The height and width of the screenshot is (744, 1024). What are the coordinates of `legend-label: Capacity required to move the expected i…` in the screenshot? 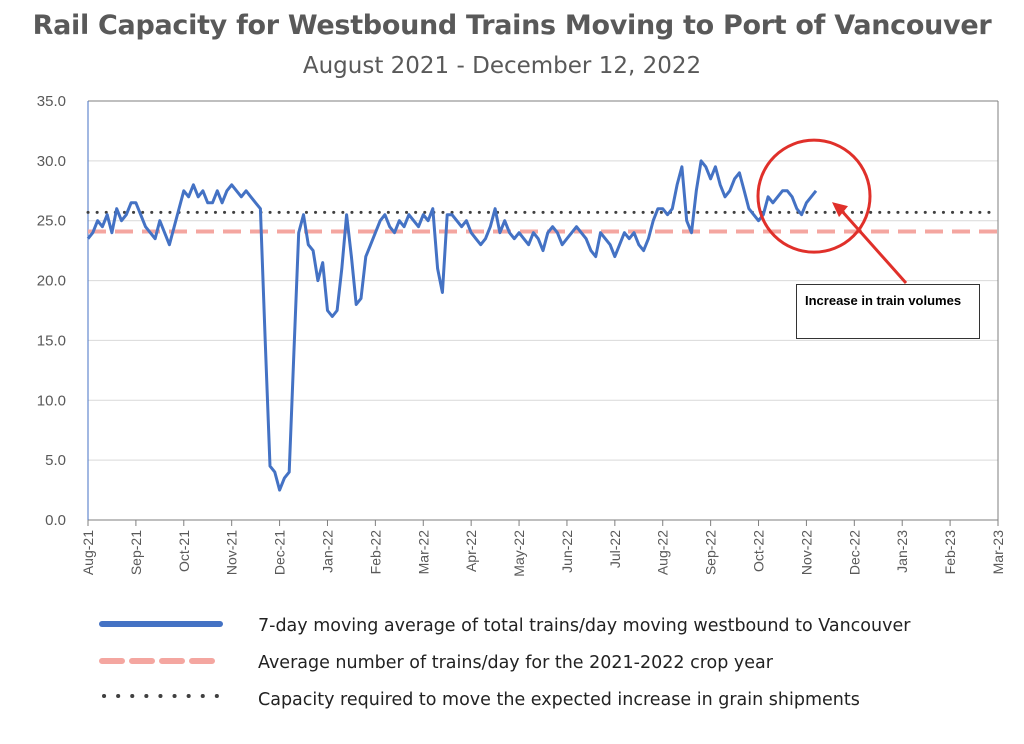 It's located at (559, 700).